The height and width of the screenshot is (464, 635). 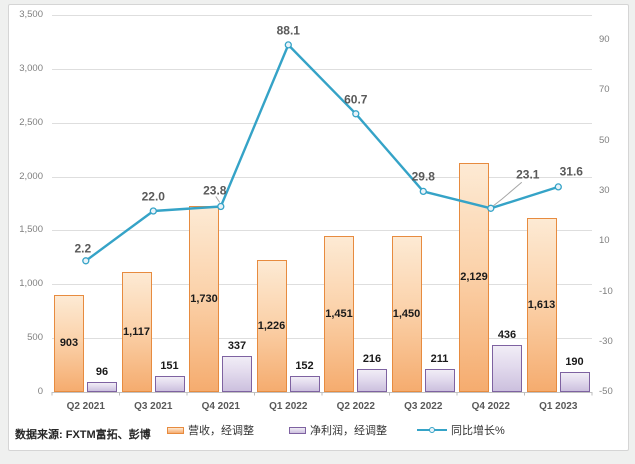 I want to click on category-label: Q3 2021, so click(x=153, y=406).